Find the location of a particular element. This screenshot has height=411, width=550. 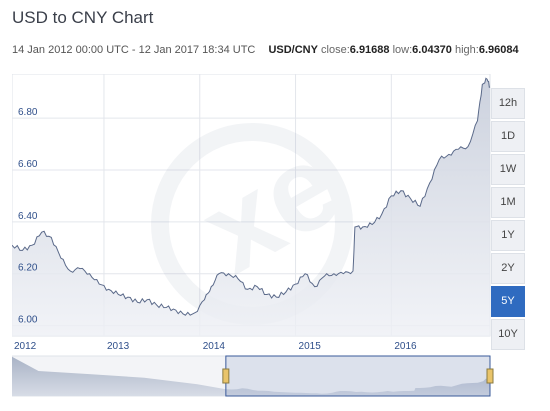

currency-pair: USD/CNY is located at coordinates (293, 50).